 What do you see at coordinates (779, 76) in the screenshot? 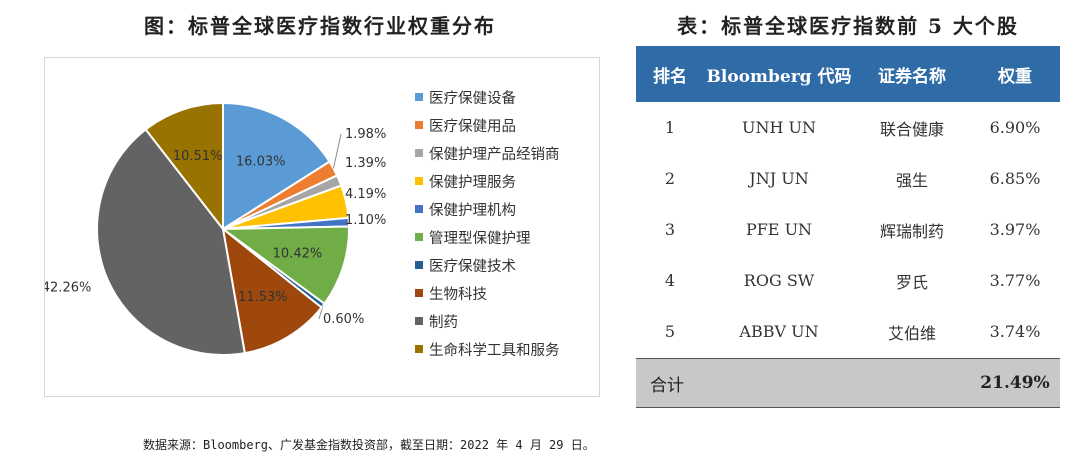
I see `header-code: Bloomberg 代码` at bounding box center [779, 76].